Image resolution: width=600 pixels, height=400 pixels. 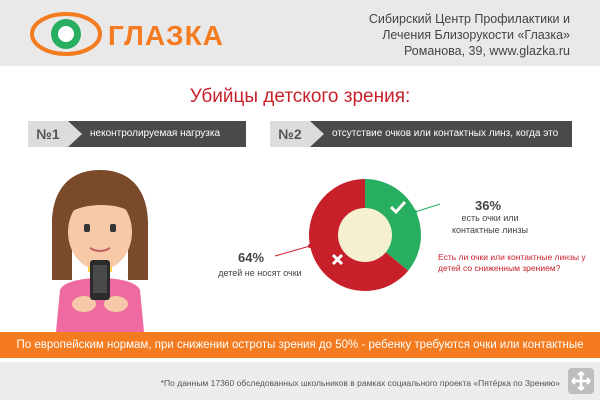 What do you see at coordinates (490, 224) in the screenshot?
I see `green-slice-caption: есть очки или контактные линзы` at bounding box center [490, 224].